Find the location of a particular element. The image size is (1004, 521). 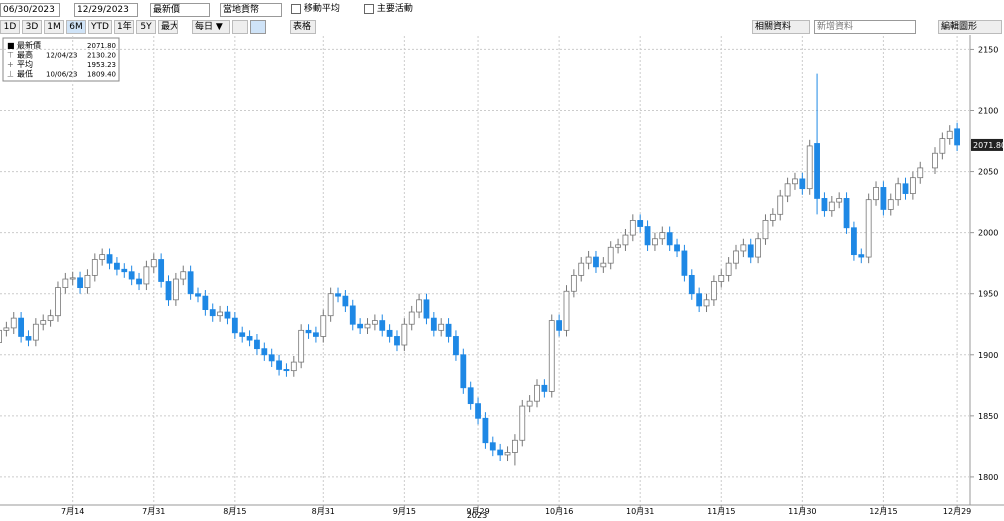

moving-average: 移動平均 is located at coordinates (321, 10).